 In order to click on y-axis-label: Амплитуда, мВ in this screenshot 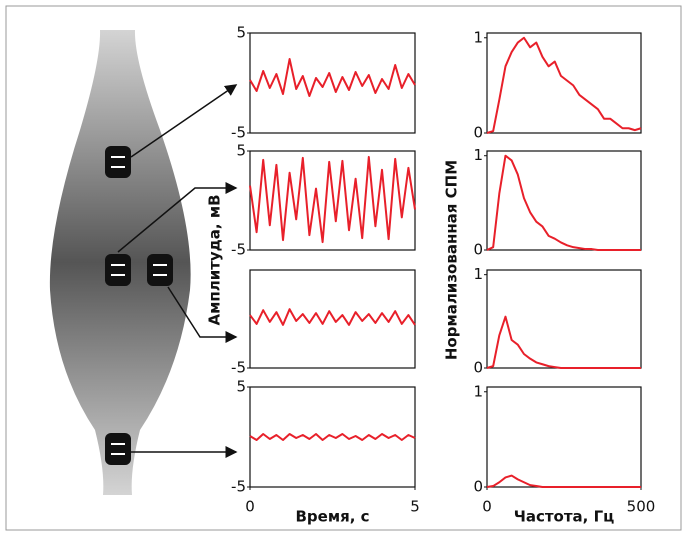, I will do `click(215, 259)`.